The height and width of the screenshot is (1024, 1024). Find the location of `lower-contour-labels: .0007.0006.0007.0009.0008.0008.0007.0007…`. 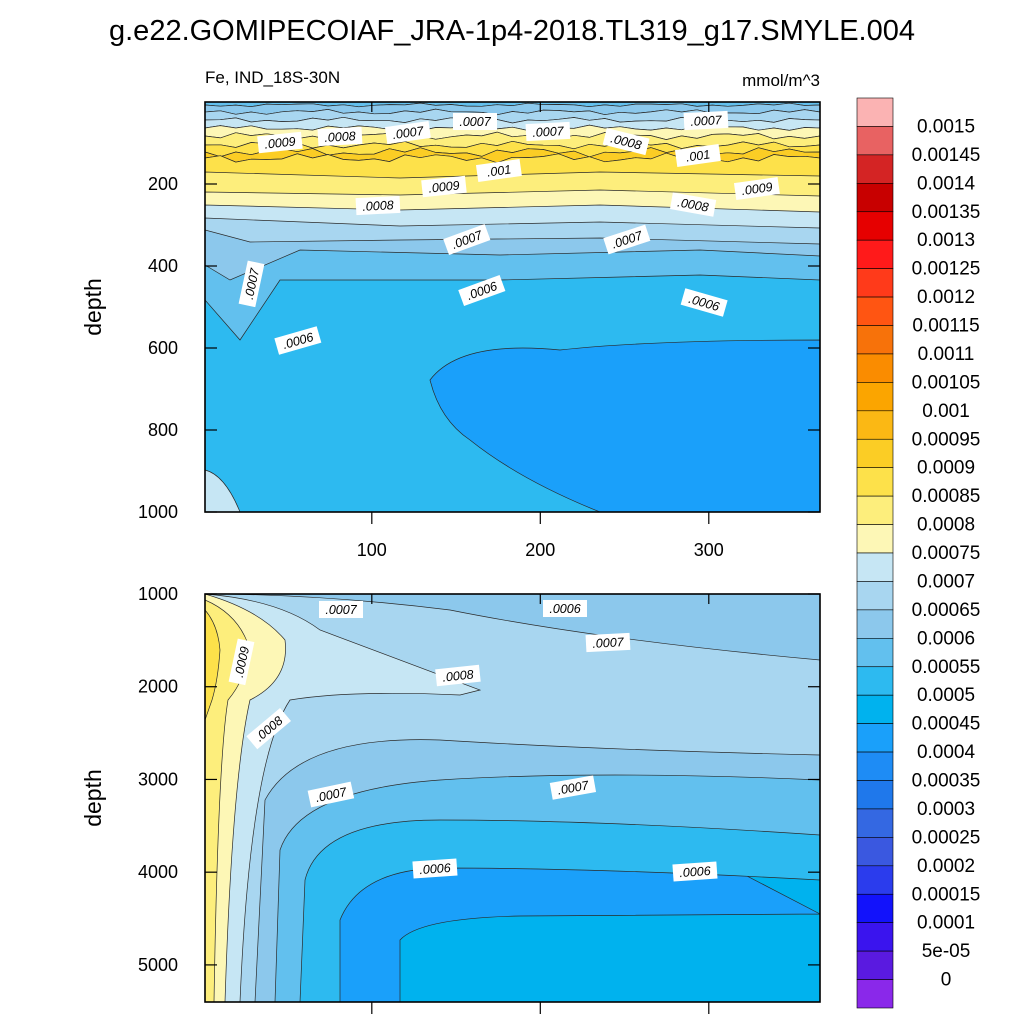

lower-contour-labels: .0007.0006.0007.0009.0008.0008.0007.0007… is located at coordinates (473, 741).